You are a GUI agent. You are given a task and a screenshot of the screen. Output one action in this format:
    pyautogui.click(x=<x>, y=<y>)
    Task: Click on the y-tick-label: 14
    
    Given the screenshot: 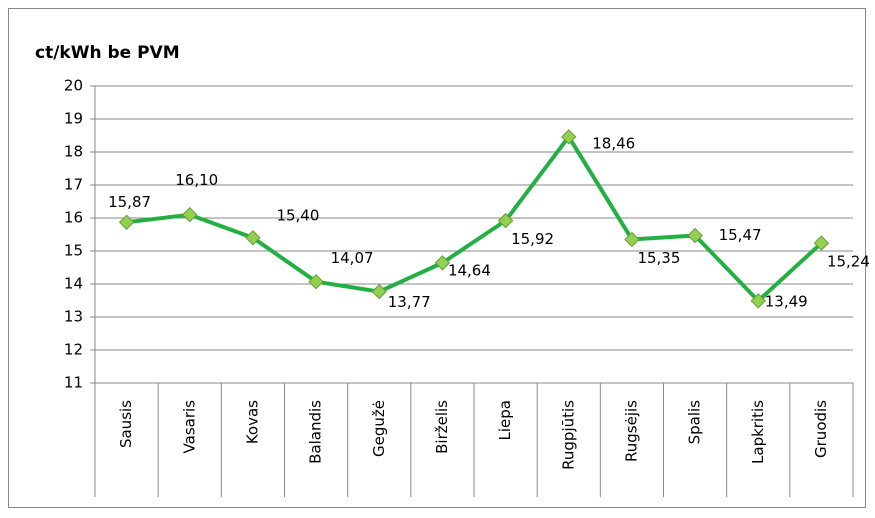 What is the action you would take?
    pyautogui.click(x=73, y=284)
    